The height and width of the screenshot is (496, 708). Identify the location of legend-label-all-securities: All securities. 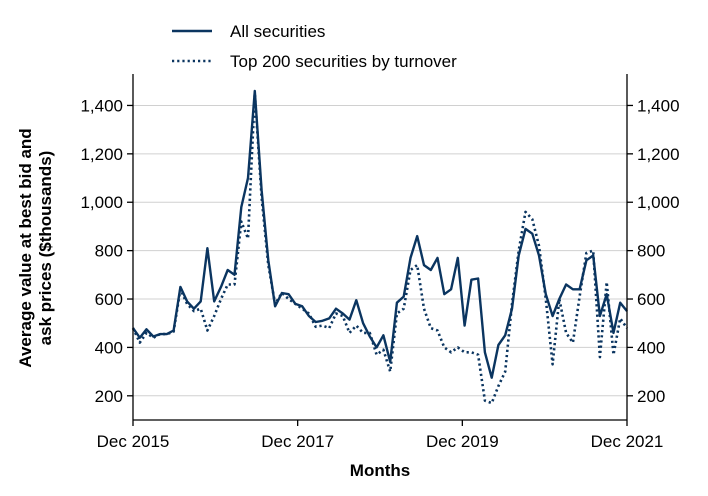
(277, 31).